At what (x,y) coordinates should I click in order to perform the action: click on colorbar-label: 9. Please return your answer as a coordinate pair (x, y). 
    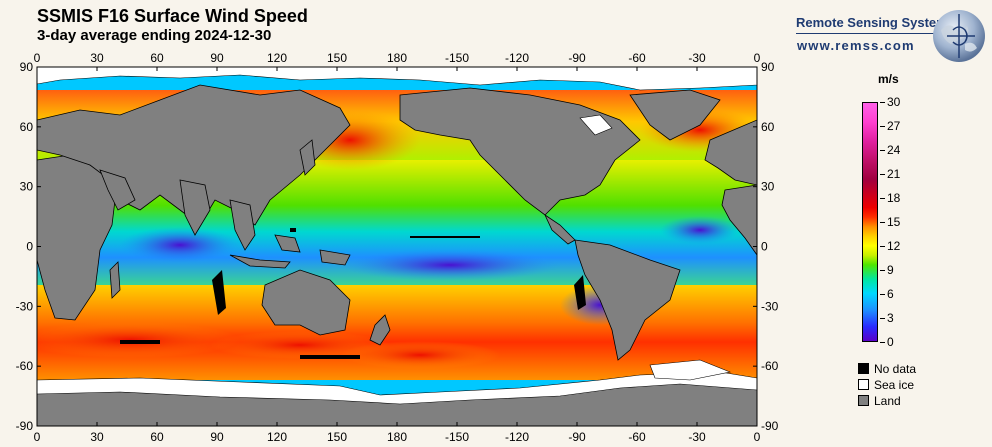
    Looking at the image, I should click on (890, 270).